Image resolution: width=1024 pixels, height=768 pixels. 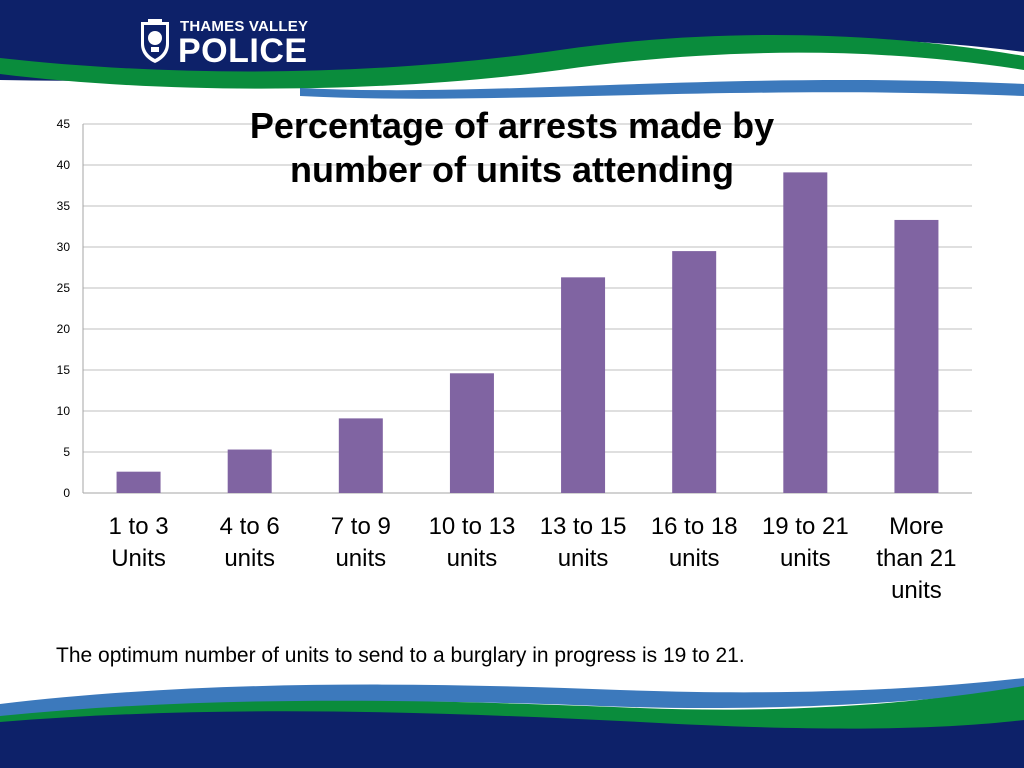 I want to click on x-tick-label: 10 to 13, so click(x=472, y=526).